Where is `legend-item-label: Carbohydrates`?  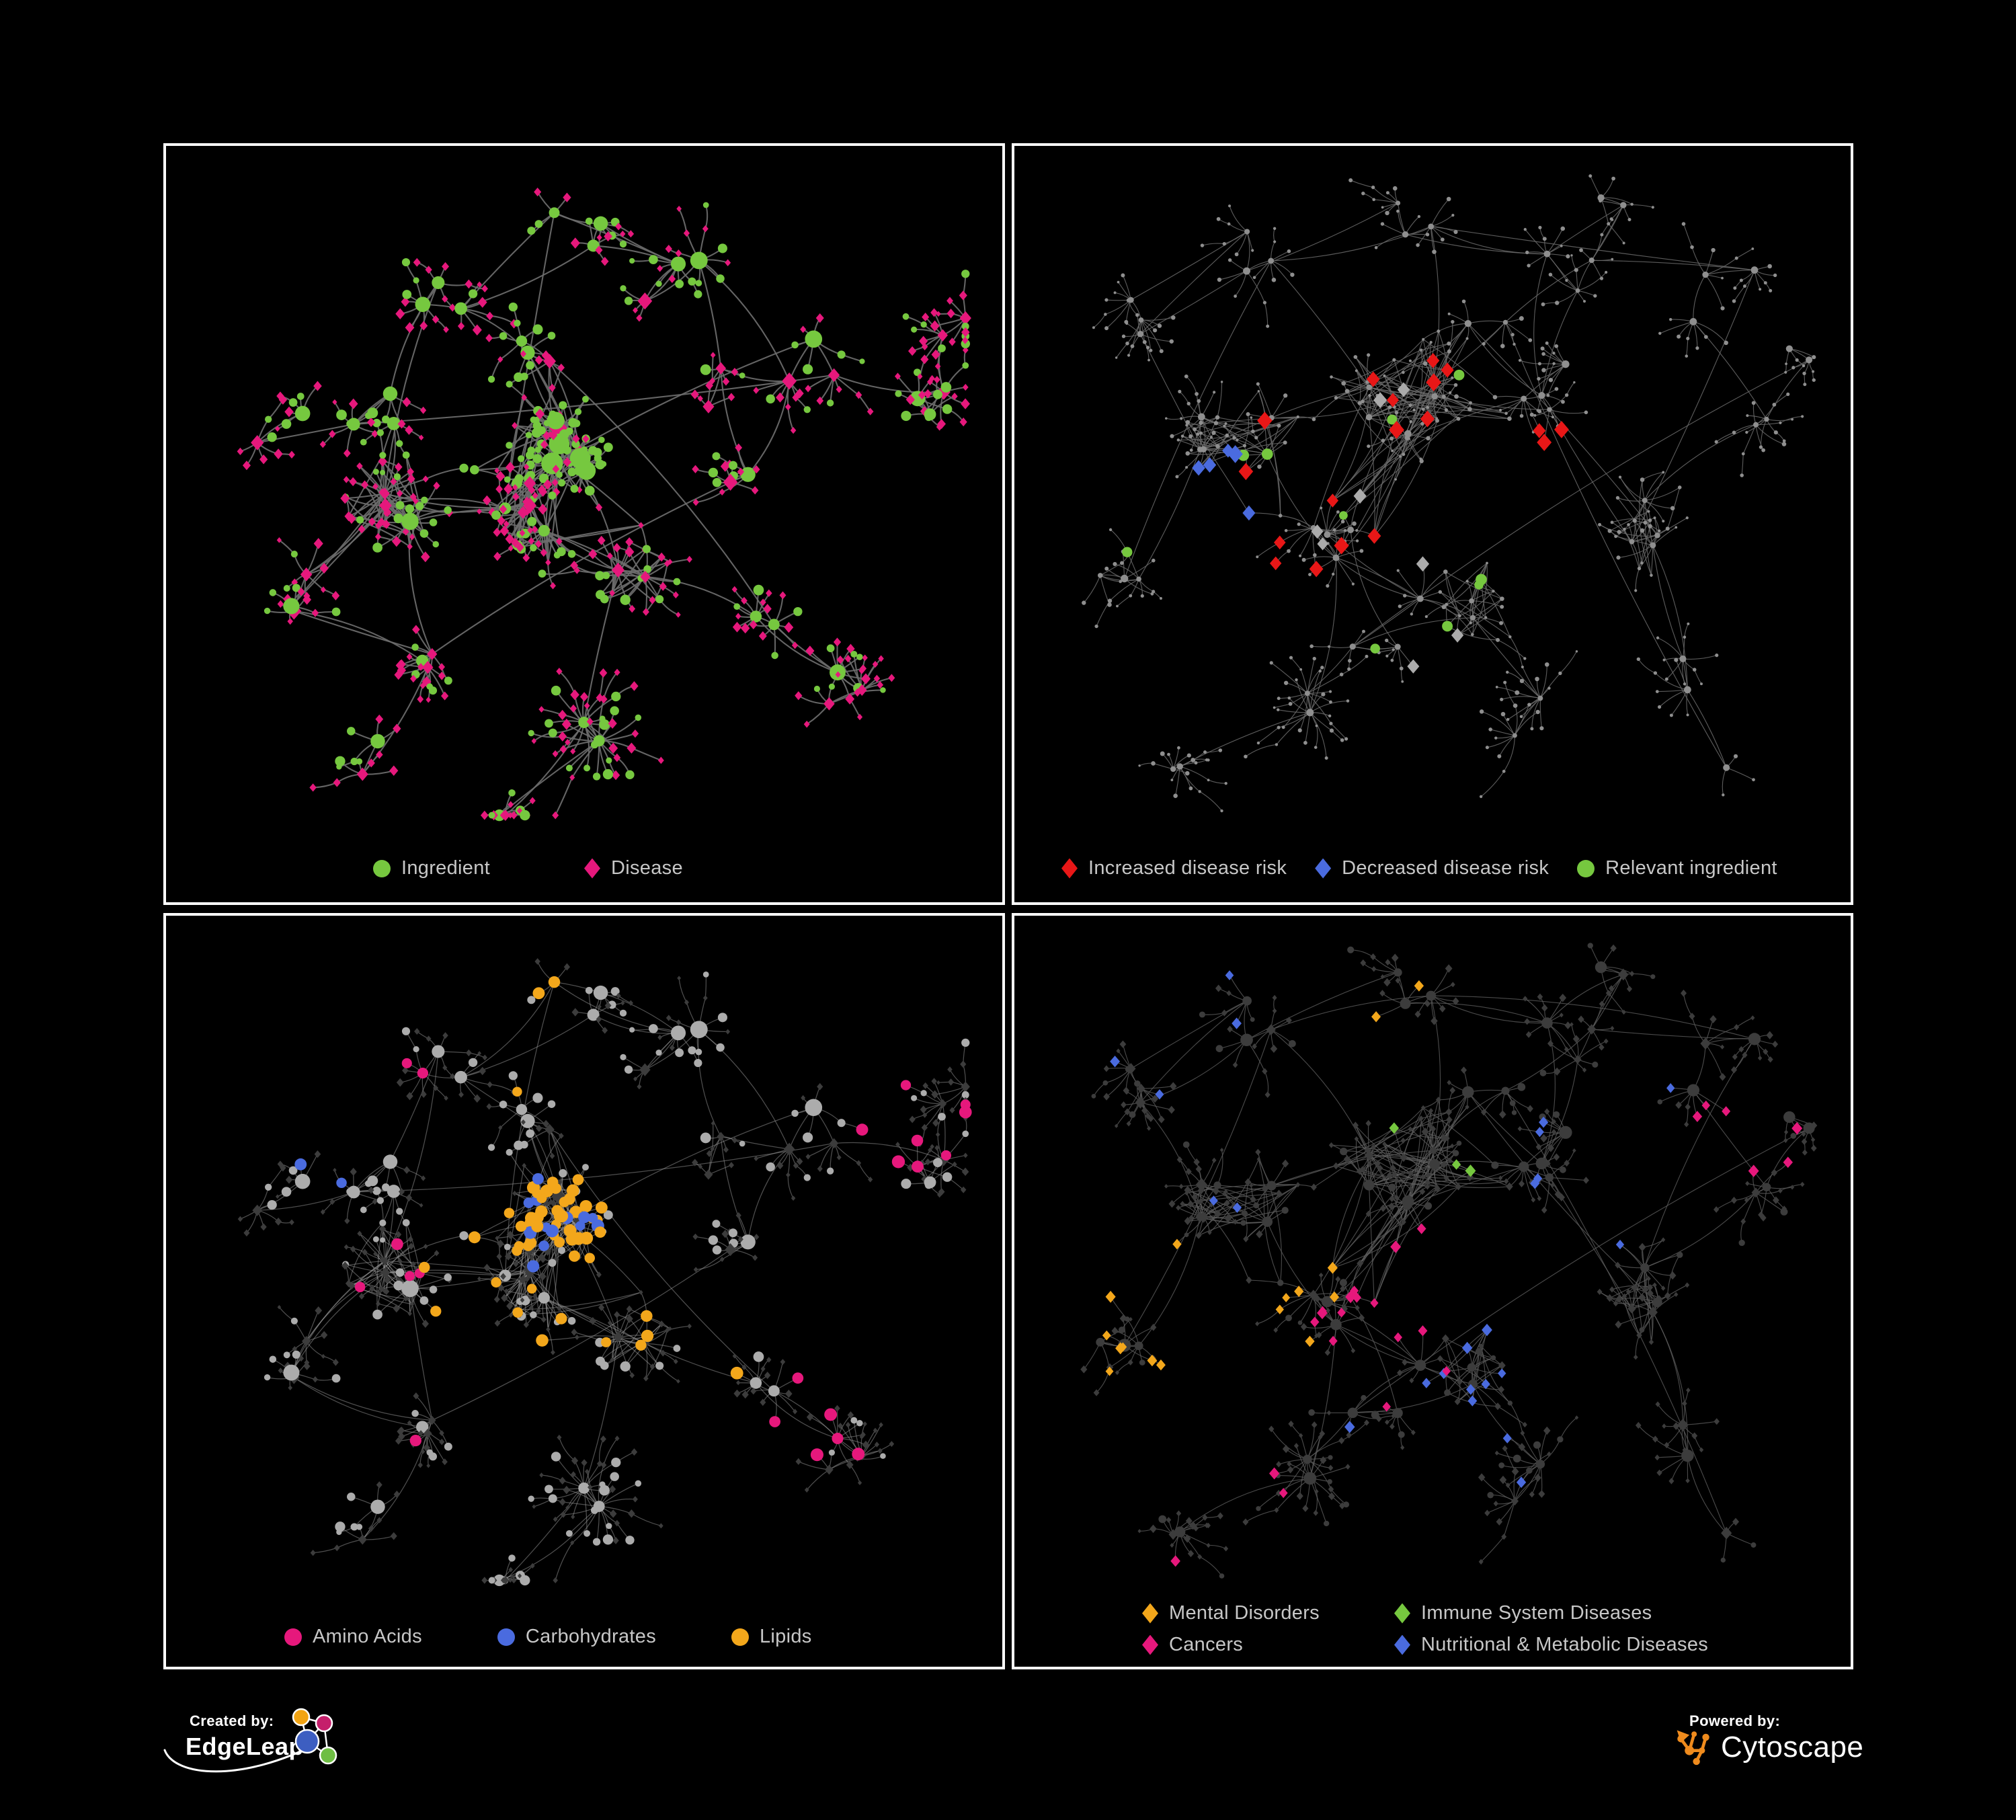 legend-item-label: Carbohydrates is located at coordinates (590, 1636).